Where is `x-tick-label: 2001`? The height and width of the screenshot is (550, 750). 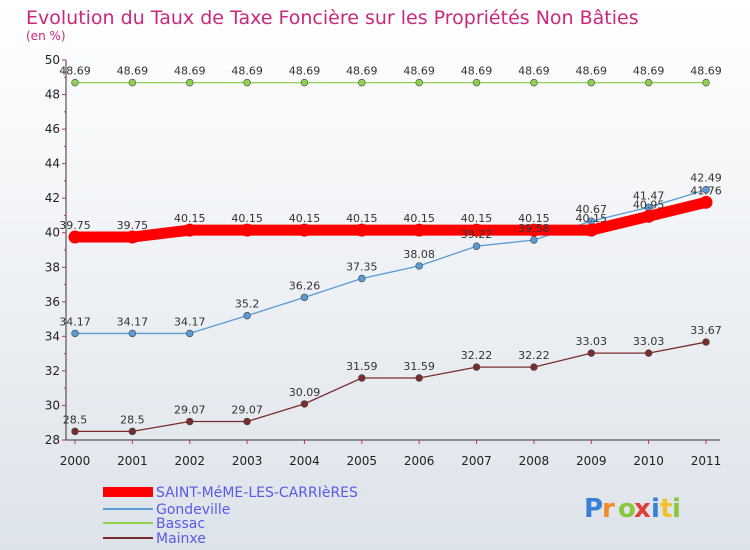 x-tick-label: 2001 is located at coordinates (132, 461).